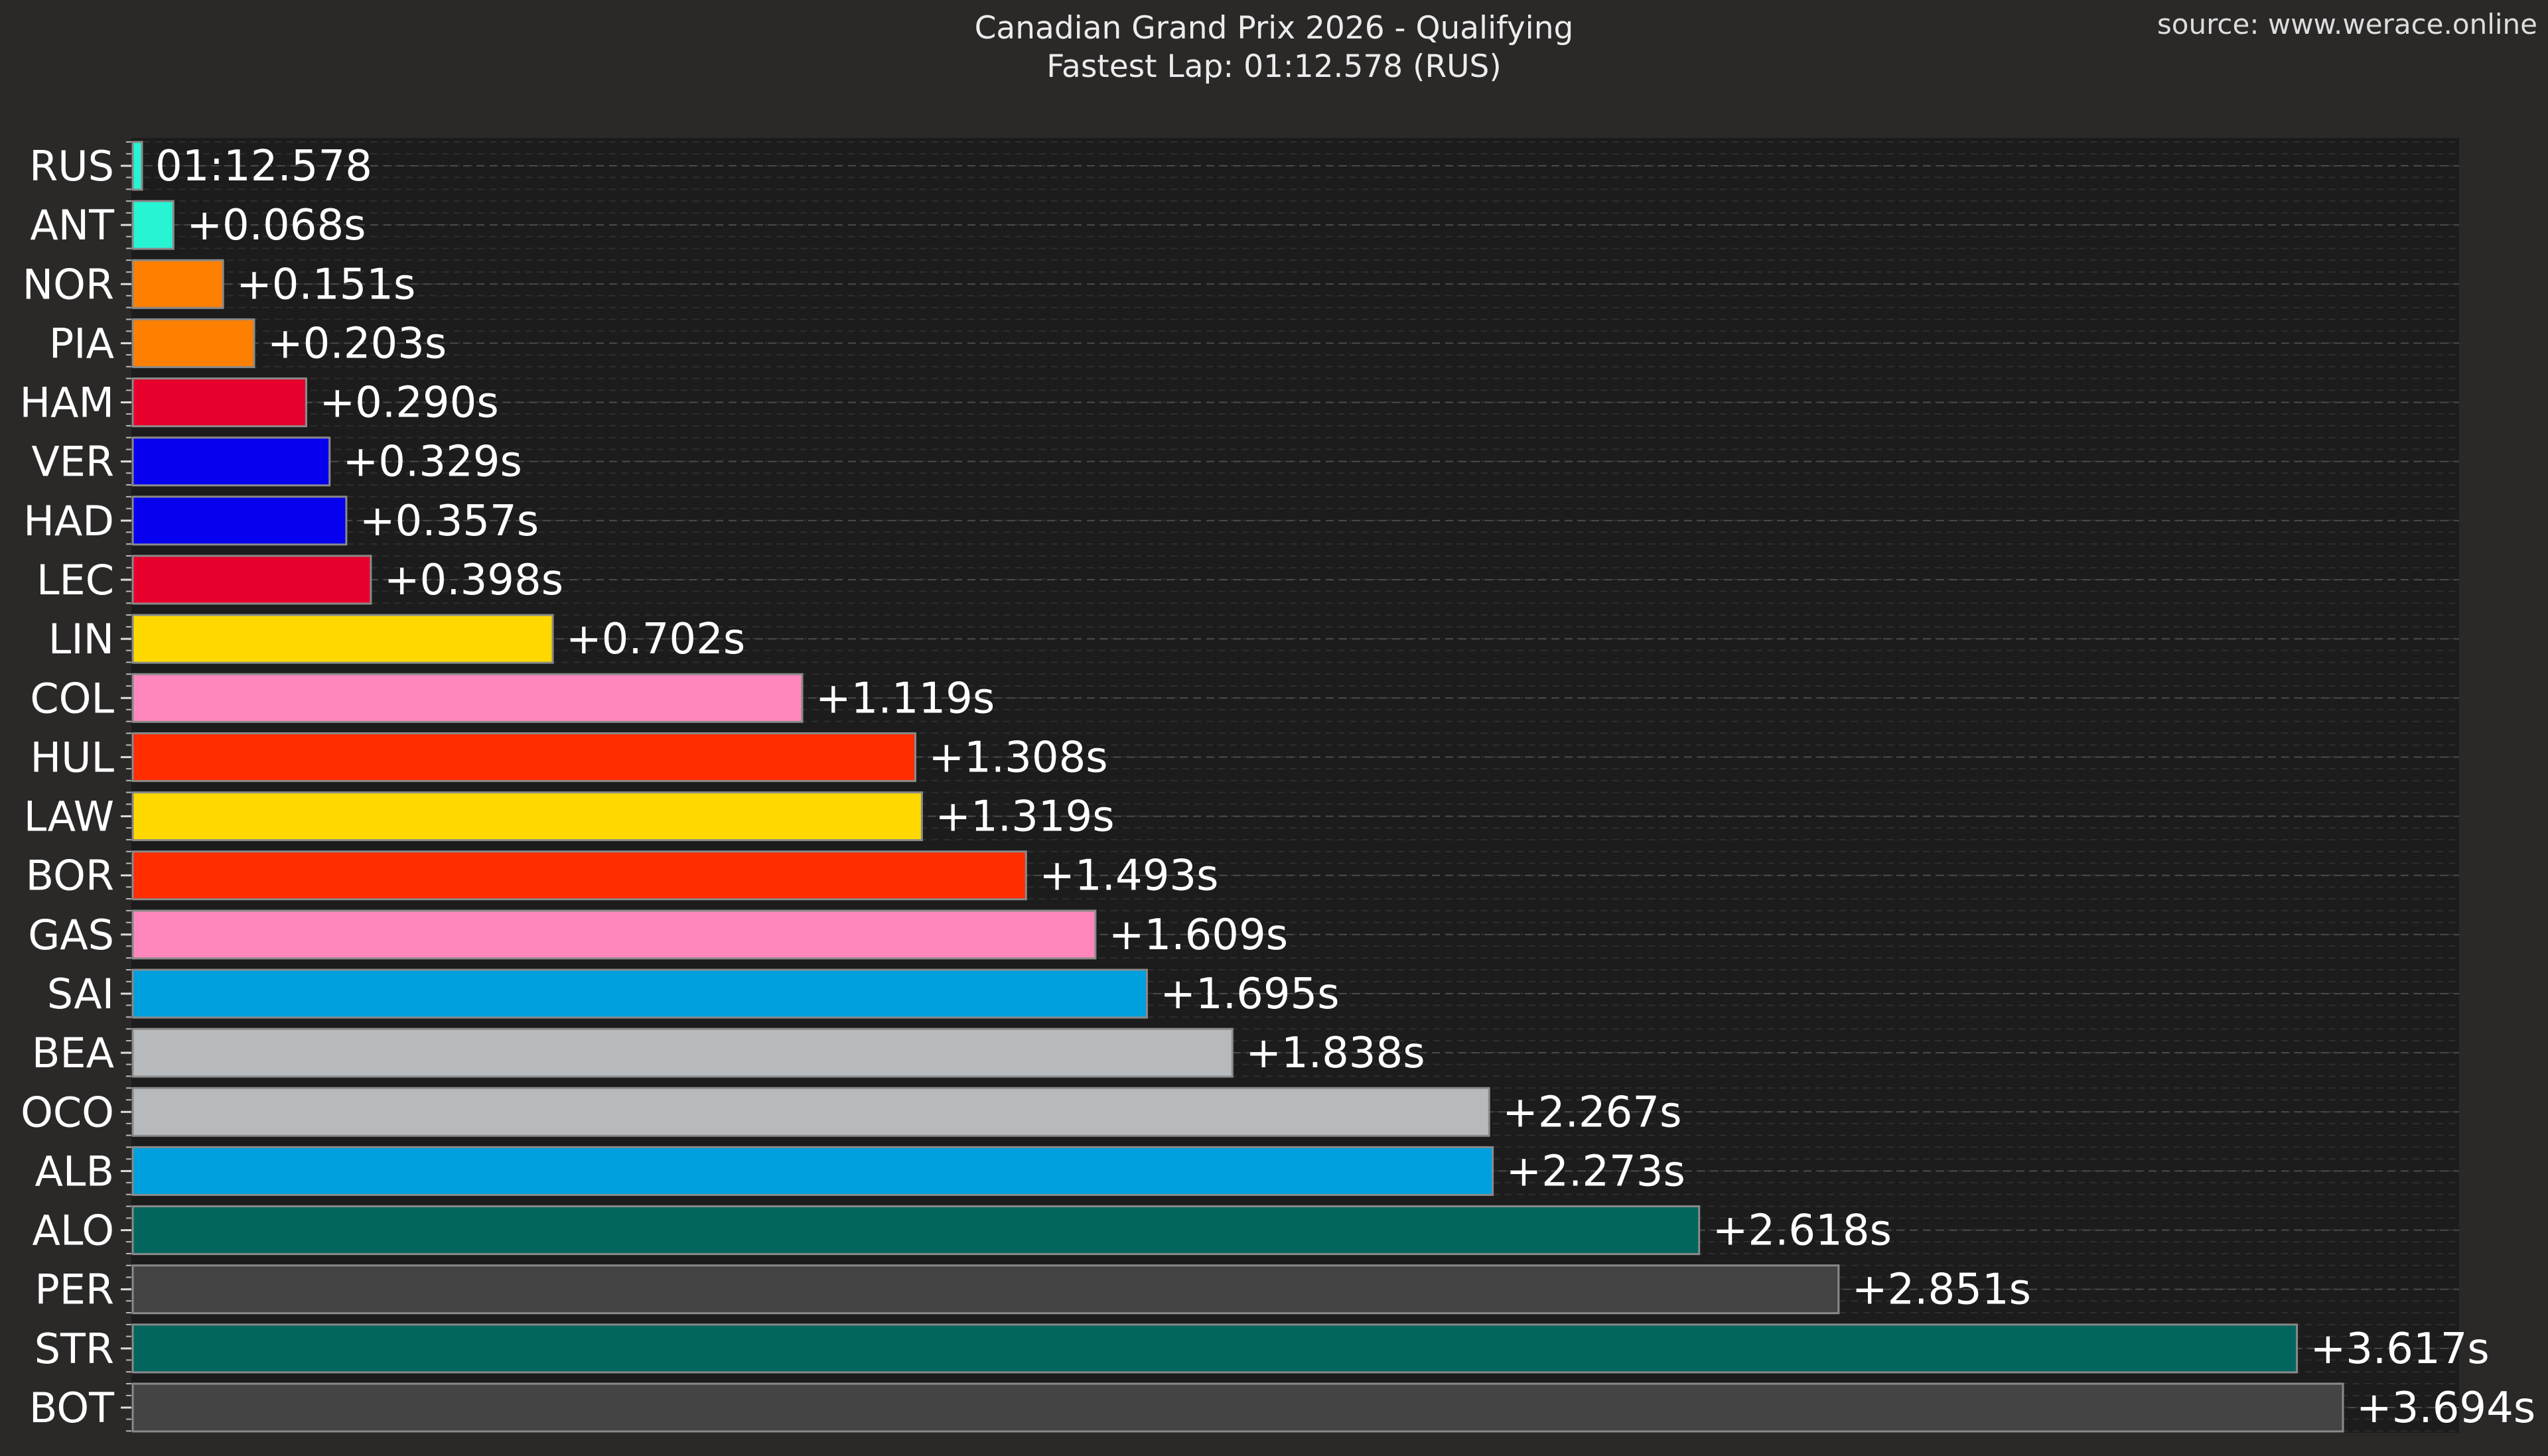  What do you see at coordinates (240, 521) in the screenshot?
I see `bar-had` at bounding box center [240, 521].